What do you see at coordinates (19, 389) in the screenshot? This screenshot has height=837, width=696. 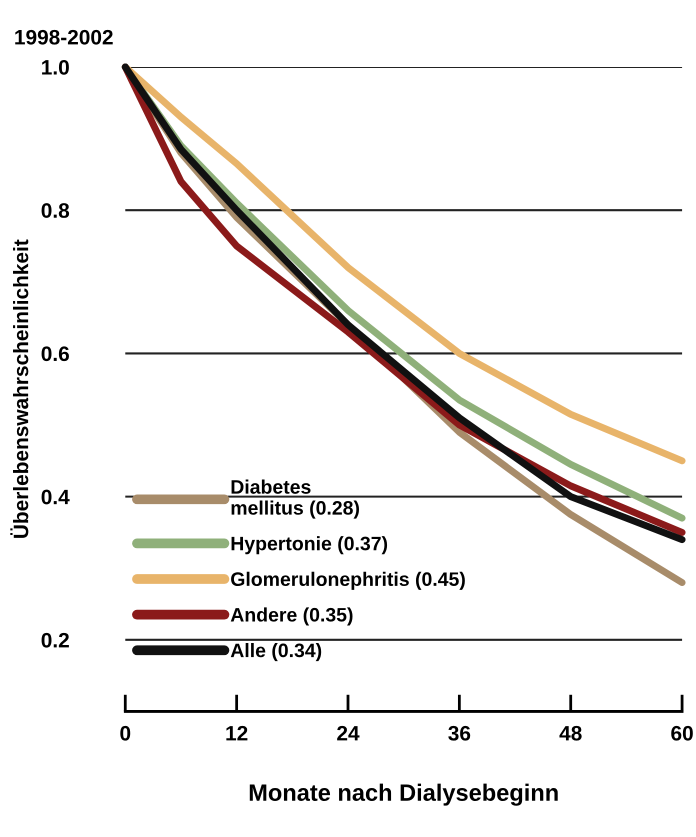 I see `y-axis-title: Überlebenswahrscheinlichkeit` at bounding box center [19, 389].